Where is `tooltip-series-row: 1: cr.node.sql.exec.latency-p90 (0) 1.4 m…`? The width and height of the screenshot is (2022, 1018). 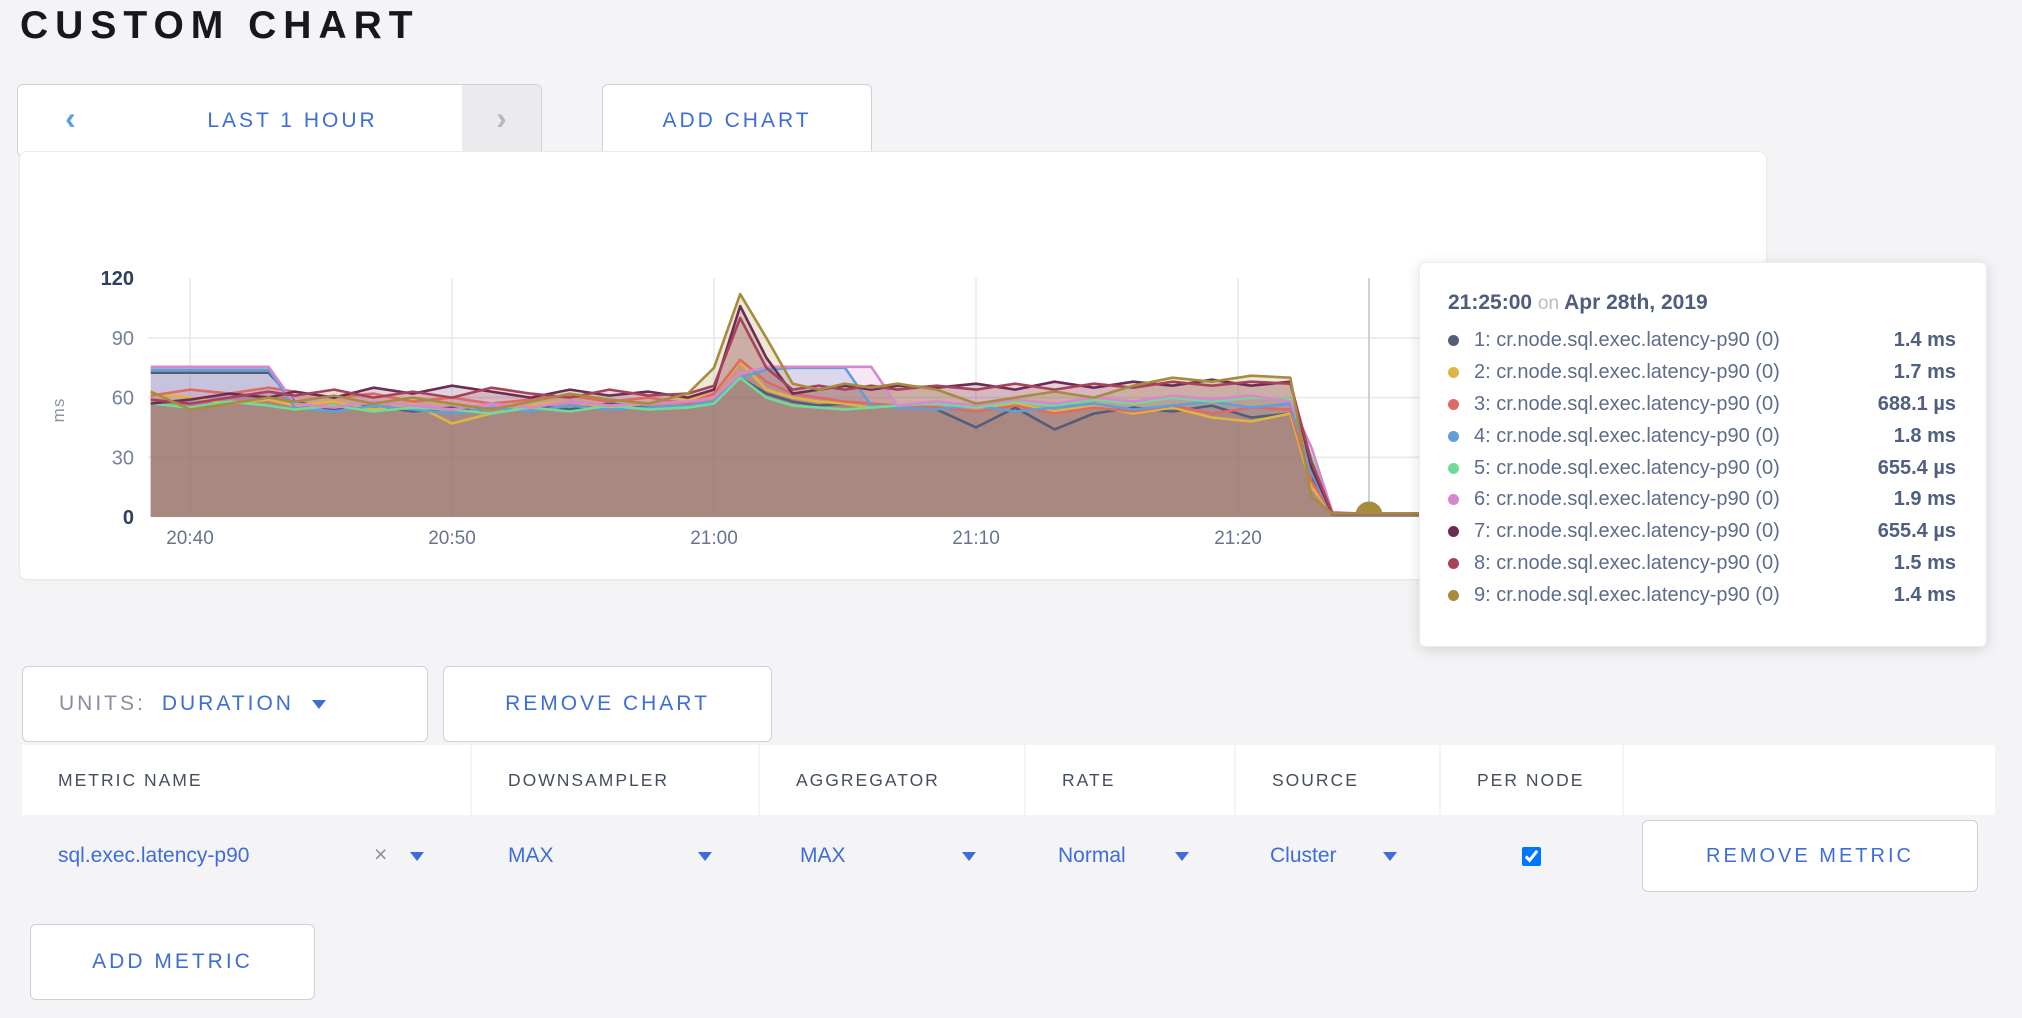 tooltip-series-row: 1: cr.node.sql.exec.latency-p90 (0) 1.4 m… is located at coordinates (1702, 341).